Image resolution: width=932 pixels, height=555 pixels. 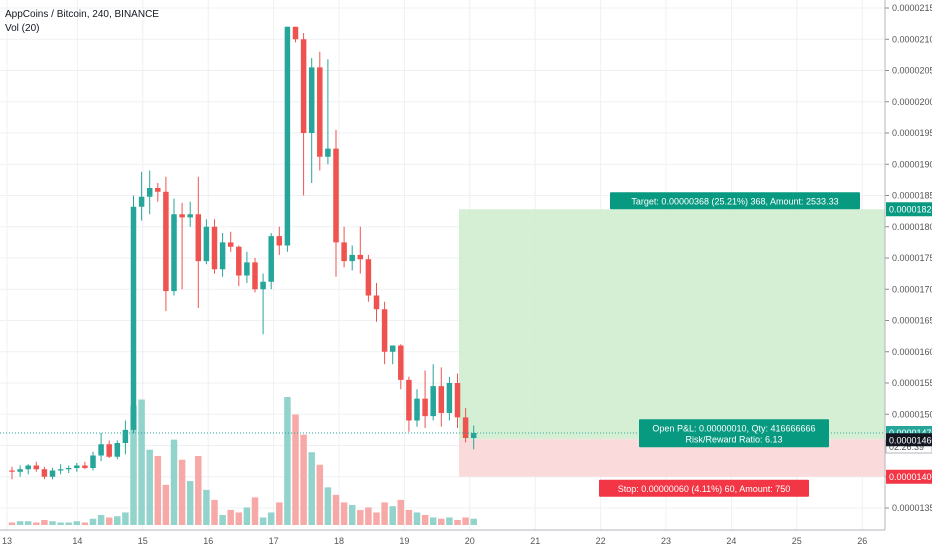 What do you see at coordinates (77, 541) in the screenshot?
I see `x-tick-label: 14` at bounding box center [77, 541].